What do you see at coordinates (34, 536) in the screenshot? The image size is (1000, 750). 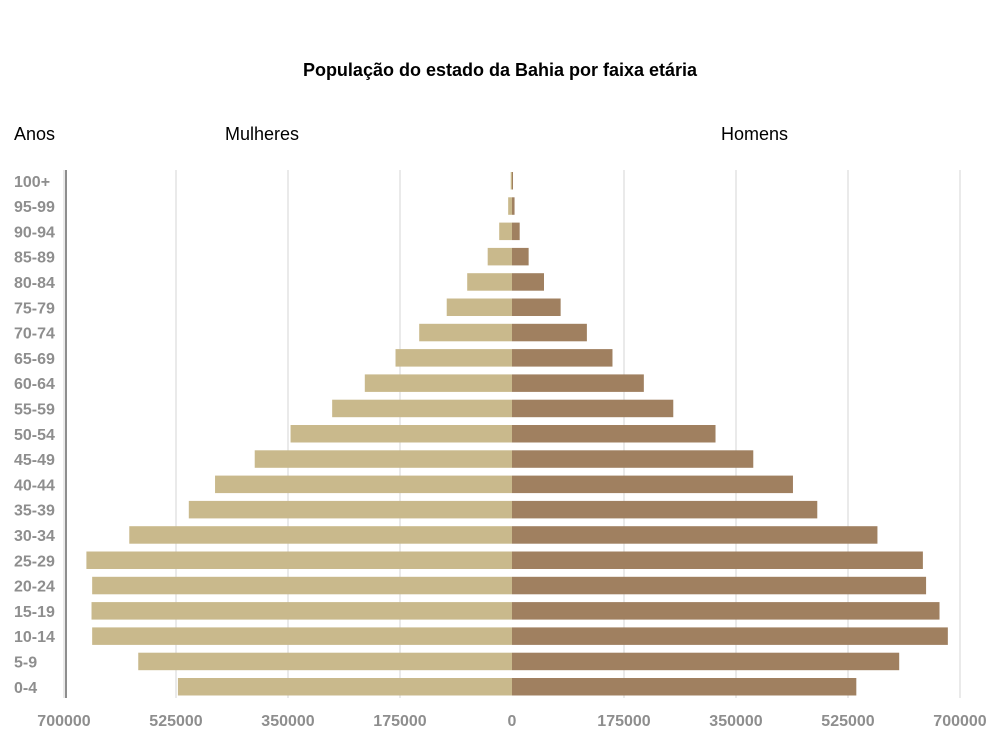 I see `age-group-label: 30-34` at bounding box center [34, 536].